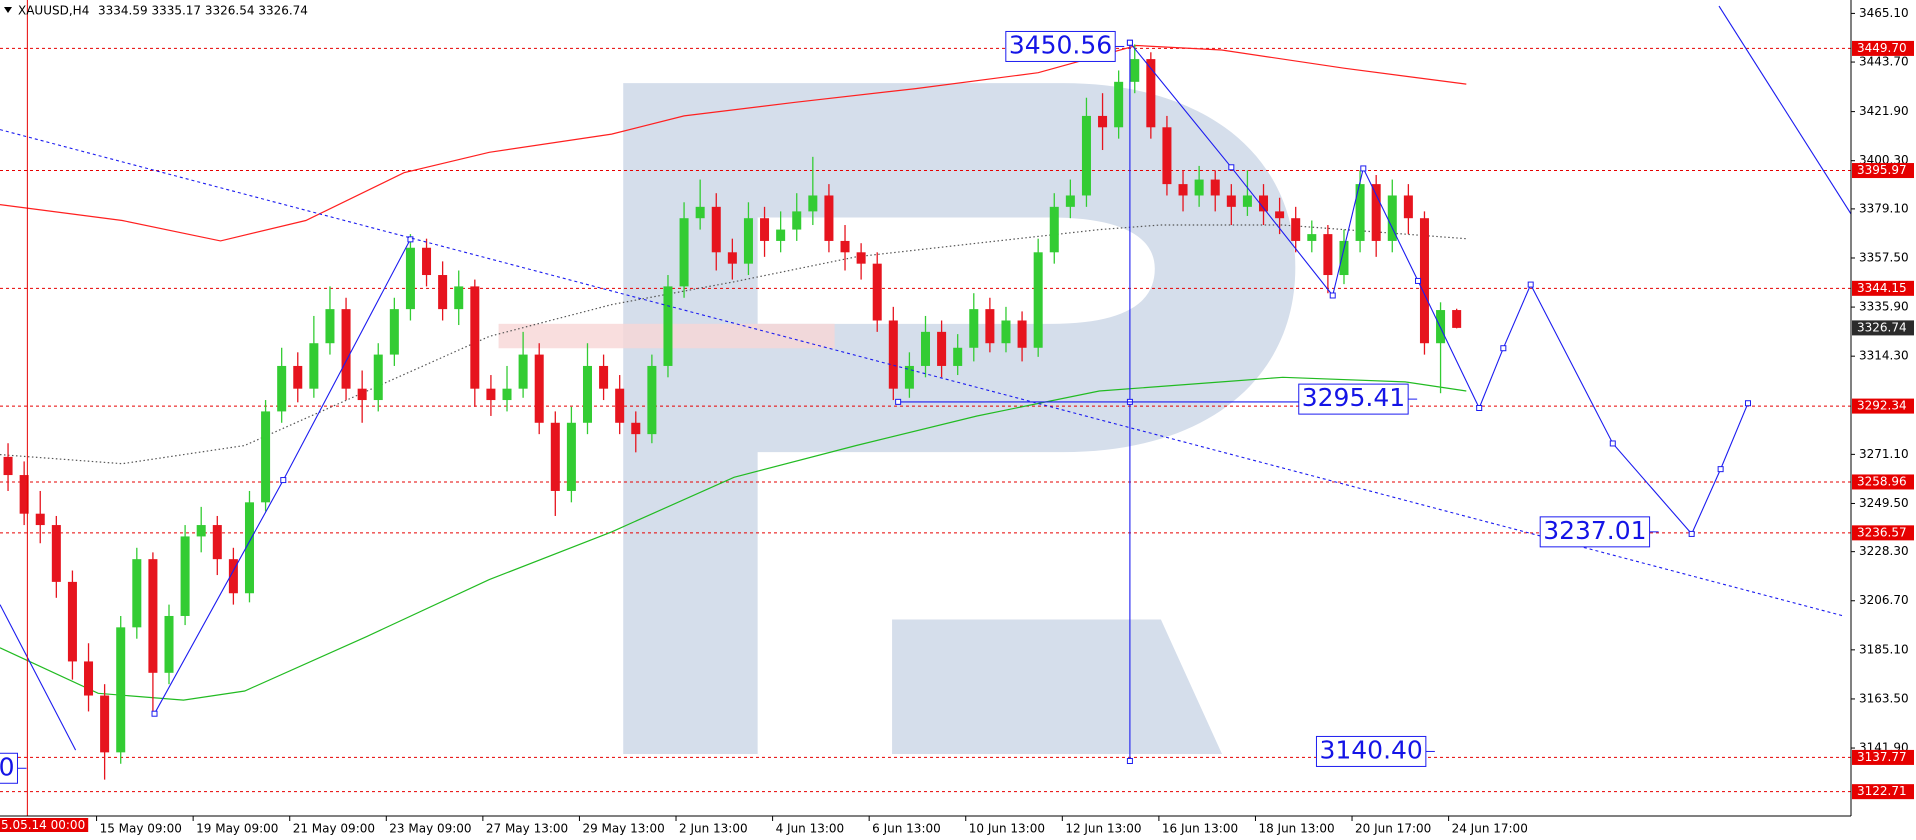 The height and width of the screenshot is (840, 1916). Describe the element at coordinates (203, 11) in the screenshot. I see `ohlc-label: 3334.59 3335.17 3326.54 3326.74` at that location.